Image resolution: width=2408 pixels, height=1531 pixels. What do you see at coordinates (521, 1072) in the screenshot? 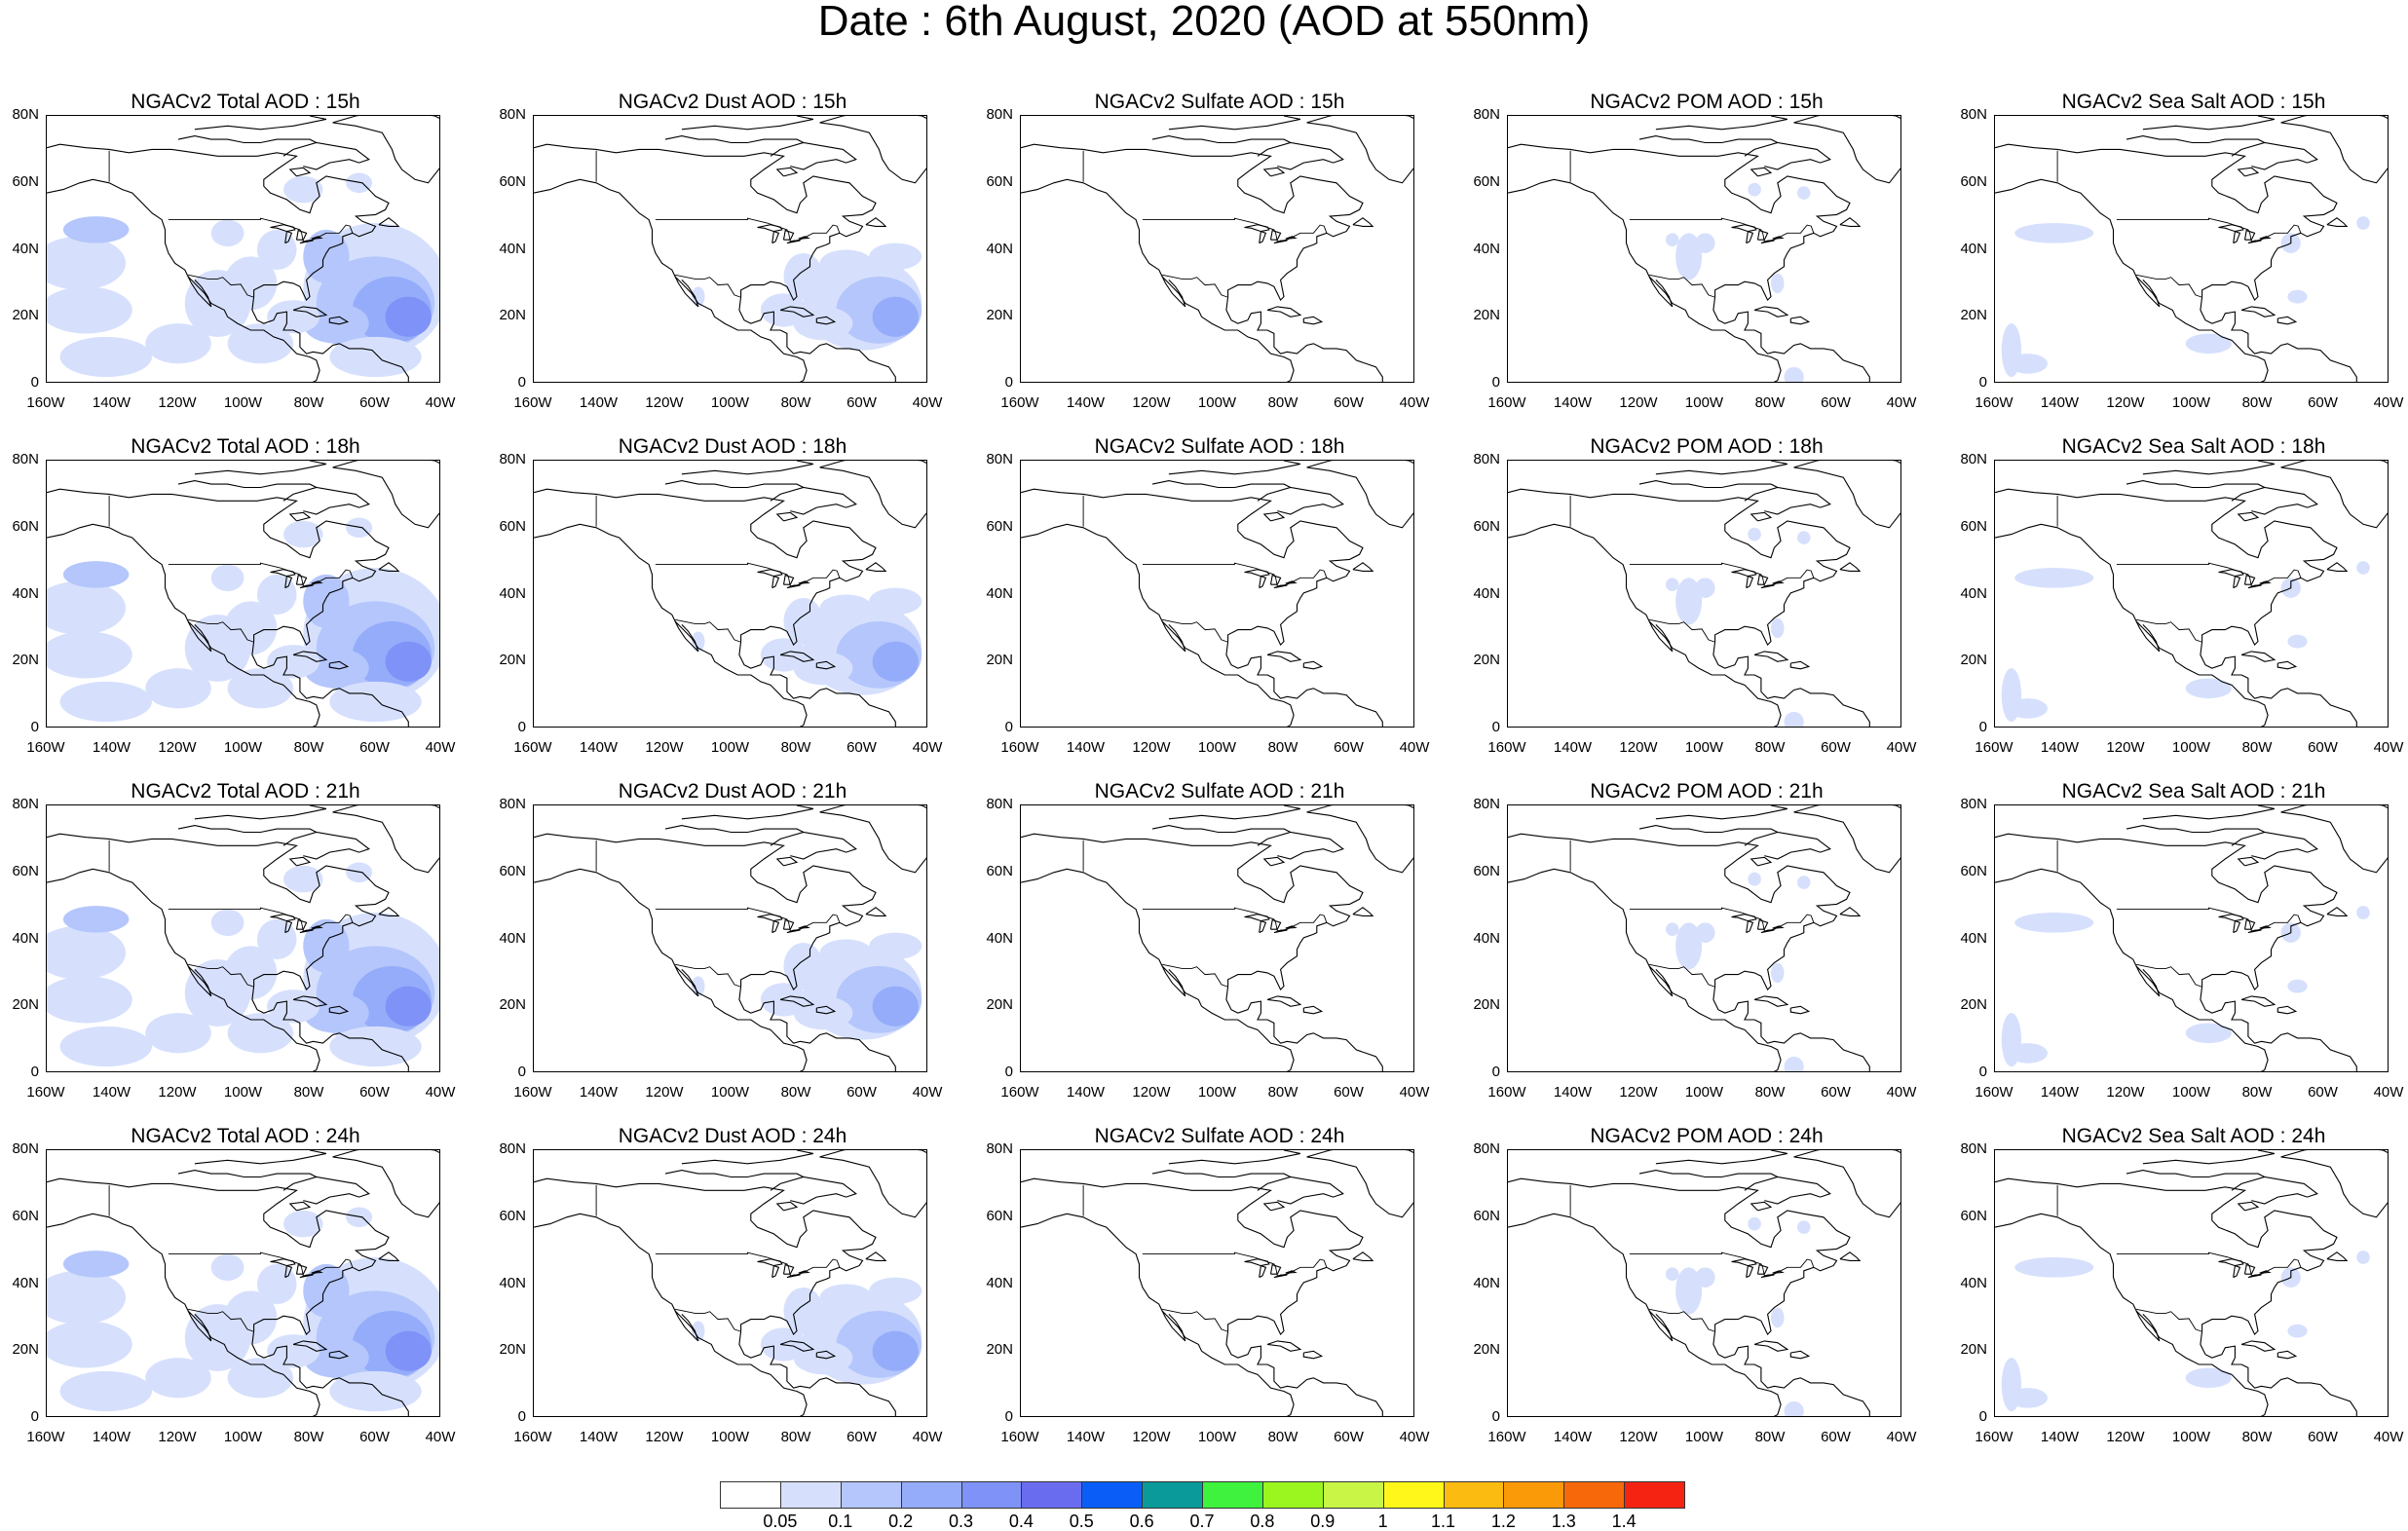
I see `lat-tick-label: 0` at bounding box center [521, 1072].